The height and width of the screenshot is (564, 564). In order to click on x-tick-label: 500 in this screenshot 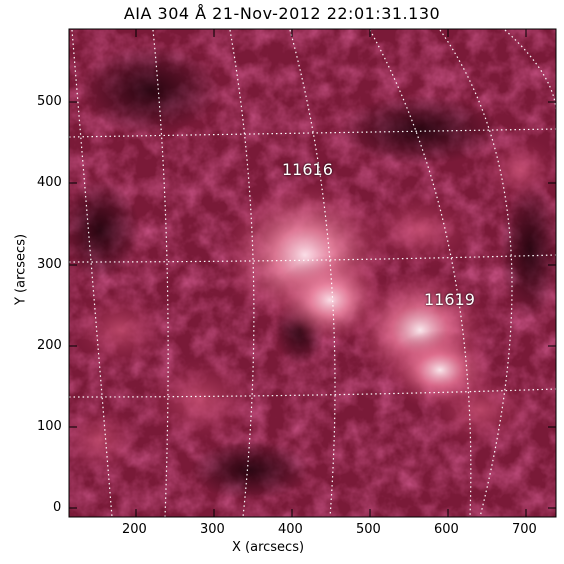, I will do `click(368, 529)`.